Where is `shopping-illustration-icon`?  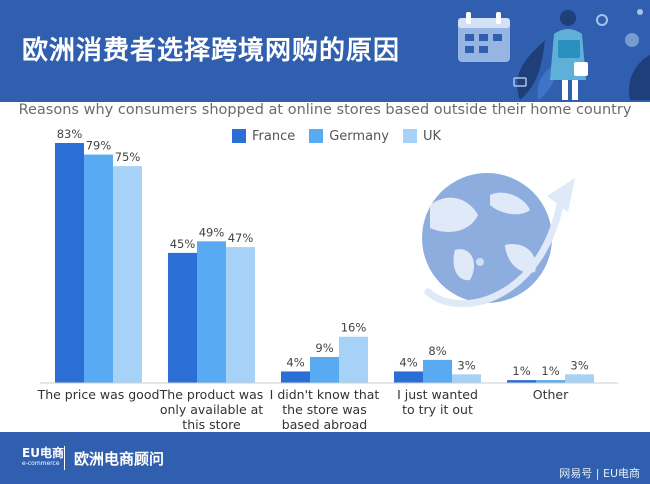
shopping-illustration-icon is located at coordinates (554, 54).